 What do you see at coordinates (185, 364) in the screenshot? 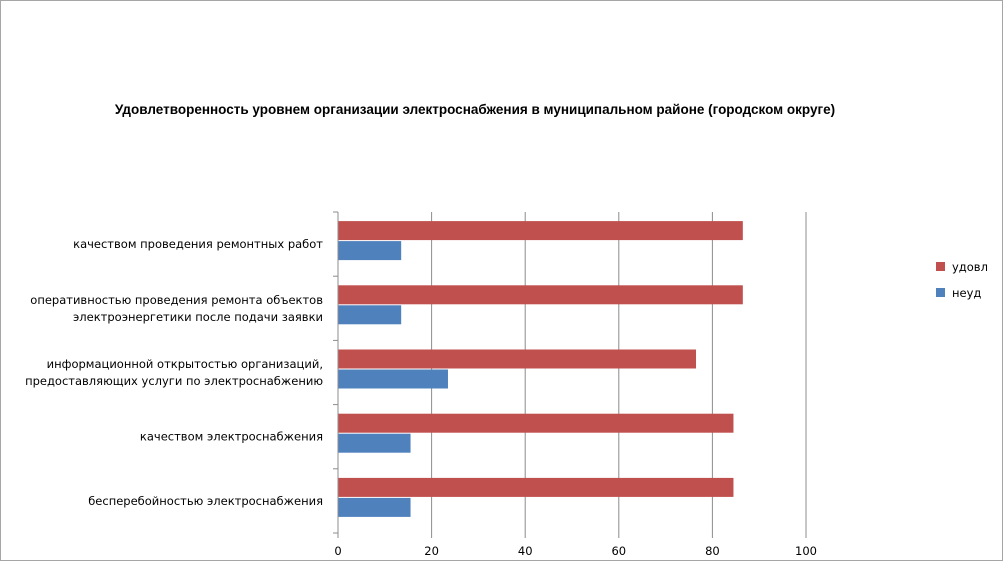
I see `category-label: информационной открытостью организаций,` at bounding box center [185, 364].